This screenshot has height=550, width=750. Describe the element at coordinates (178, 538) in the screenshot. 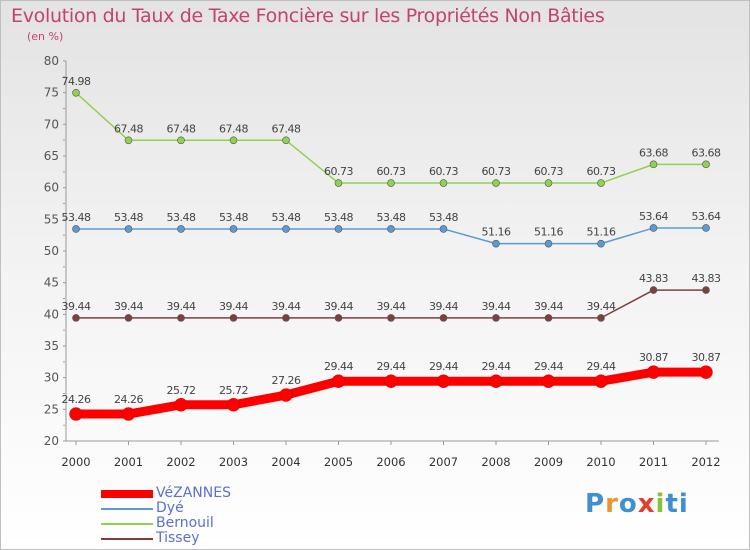

I see `legend-label-tissey: Tissey` at that location.